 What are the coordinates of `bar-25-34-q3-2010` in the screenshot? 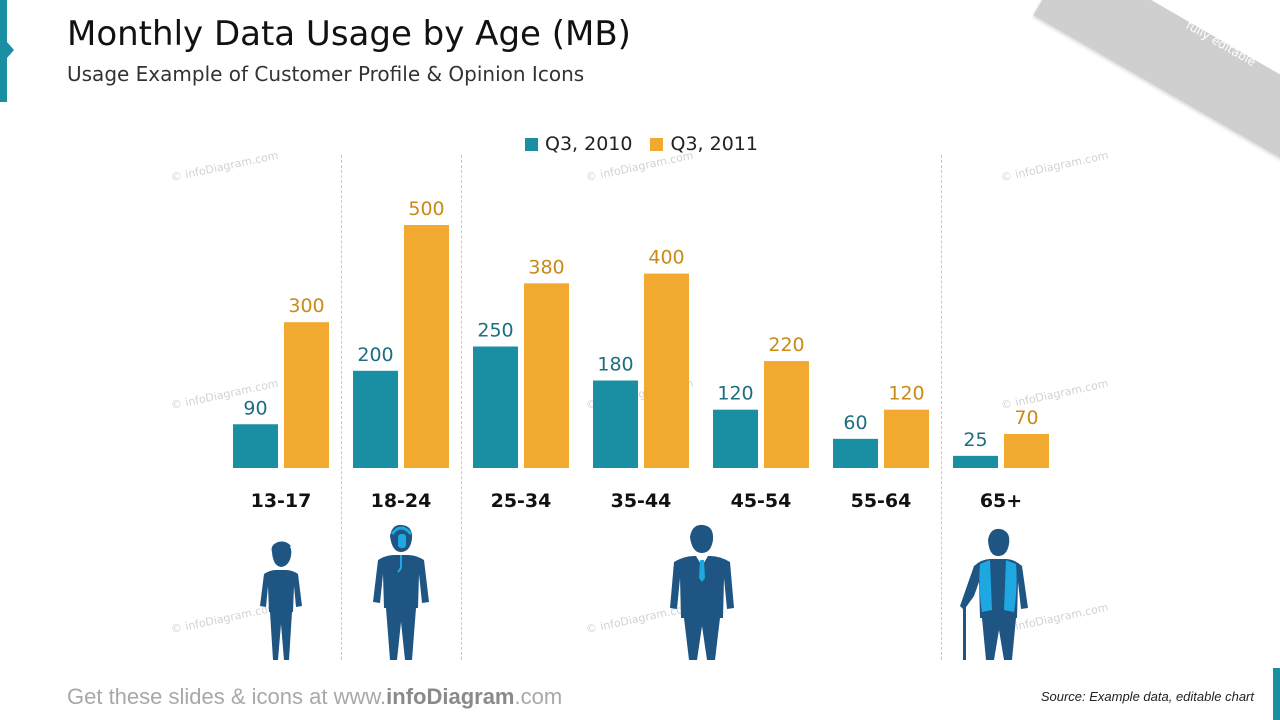 It's located at (495, 407).